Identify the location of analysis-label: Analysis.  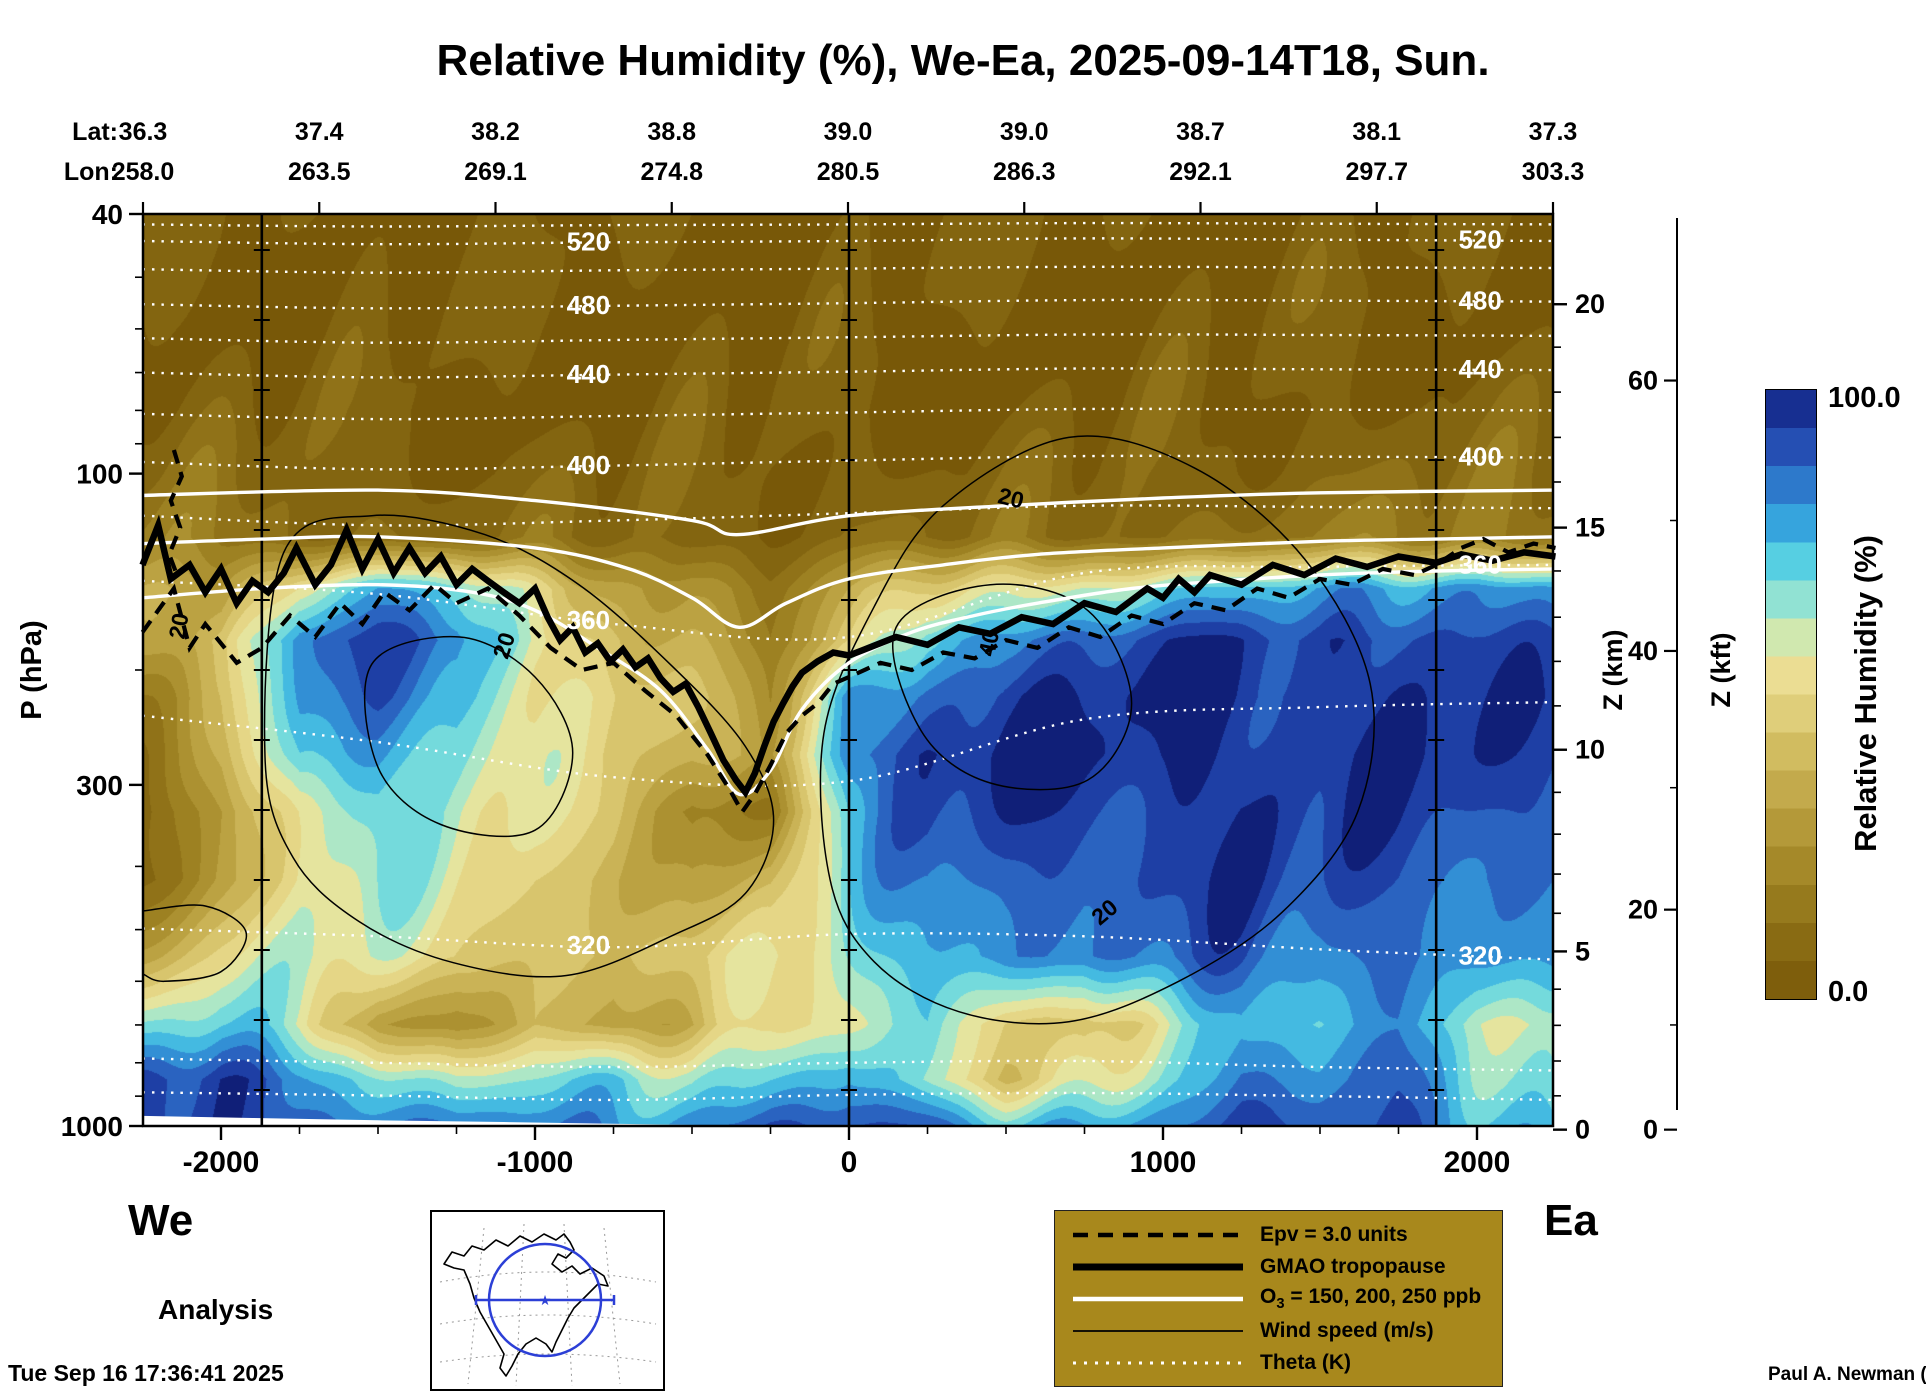
(216, 1309).